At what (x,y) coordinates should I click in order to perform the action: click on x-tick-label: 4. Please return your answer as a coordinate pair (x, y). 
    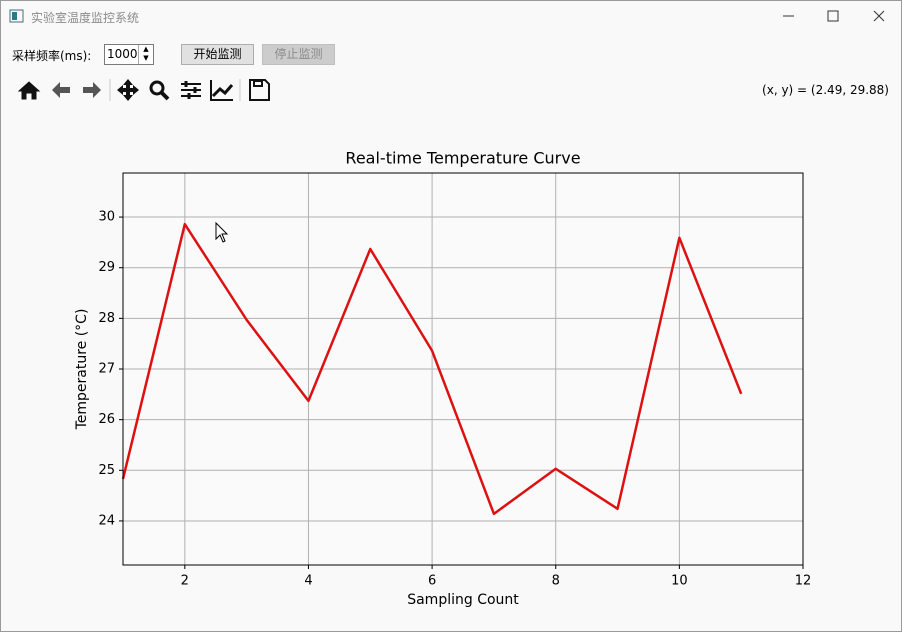
    Looking at the image, I should click on (308, 581).